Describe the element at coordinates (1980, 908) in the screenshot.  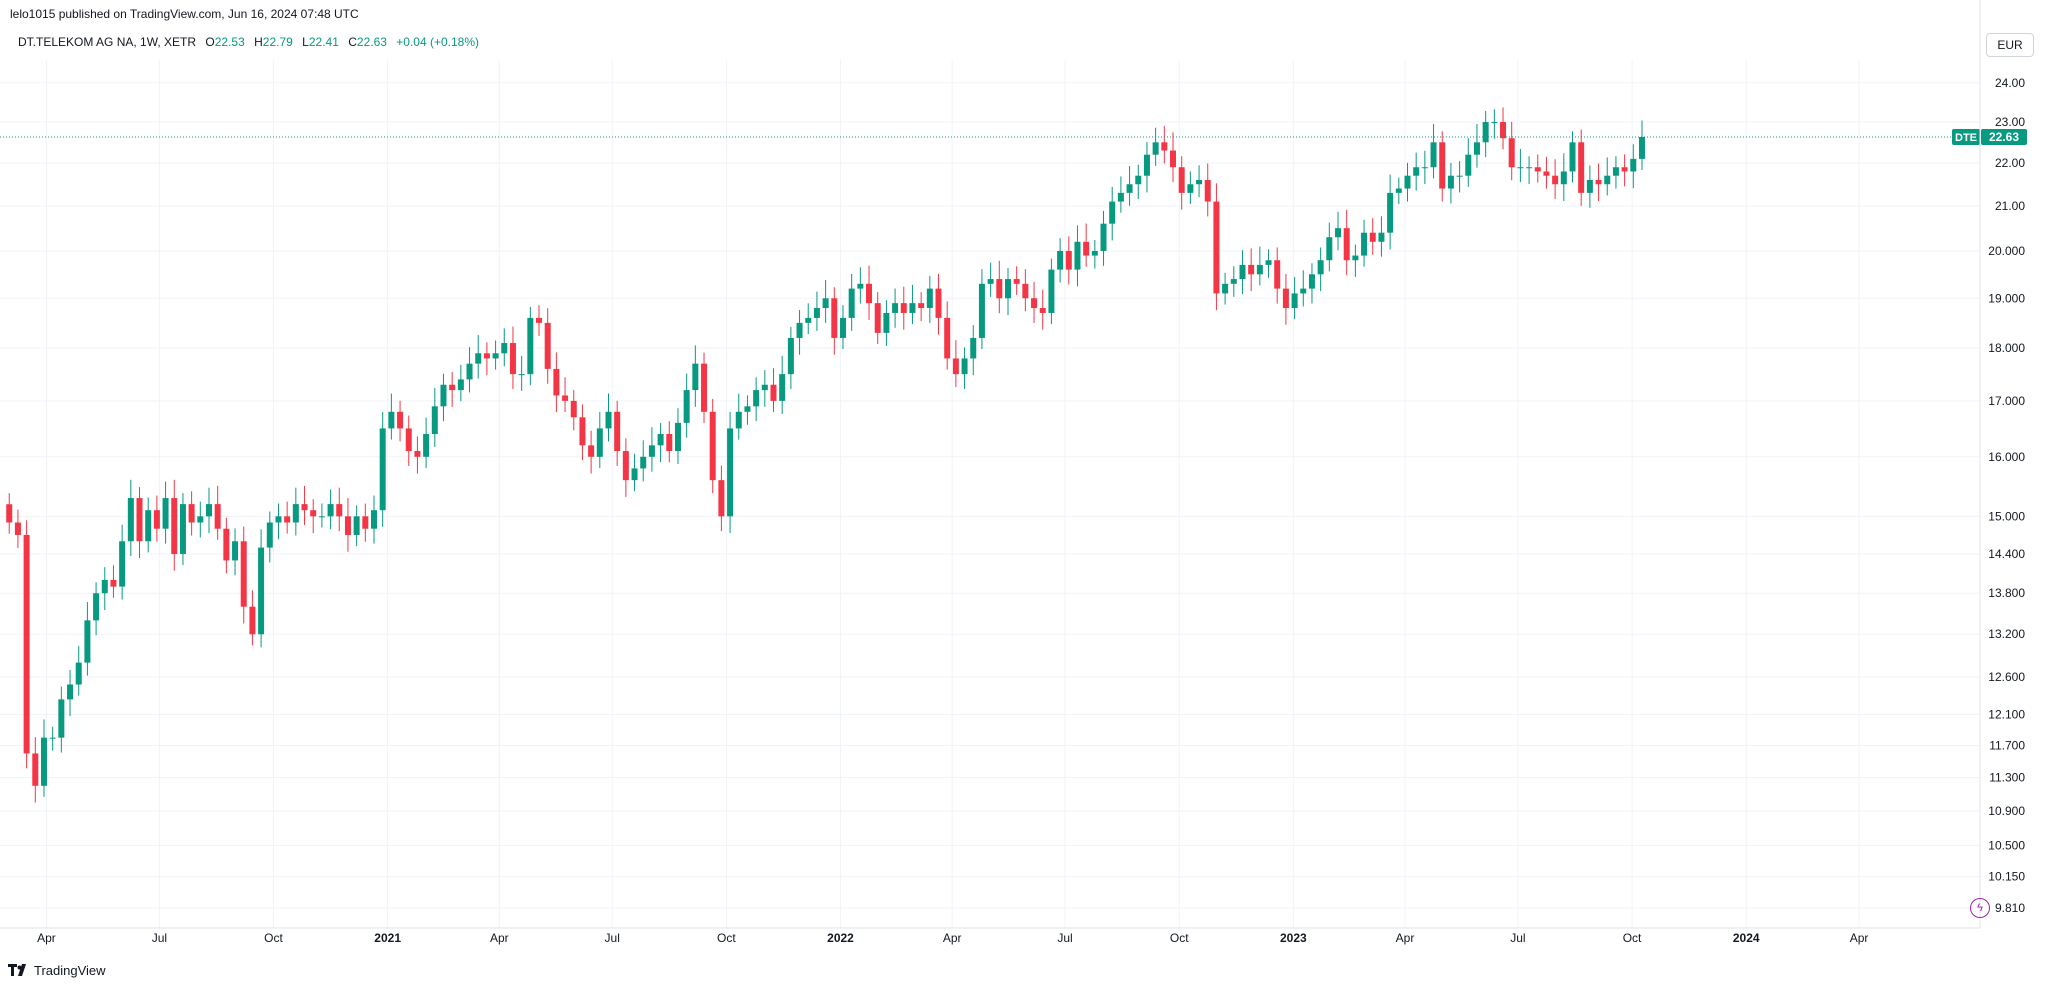
I see `lightning-icon: ϟ` at that location.